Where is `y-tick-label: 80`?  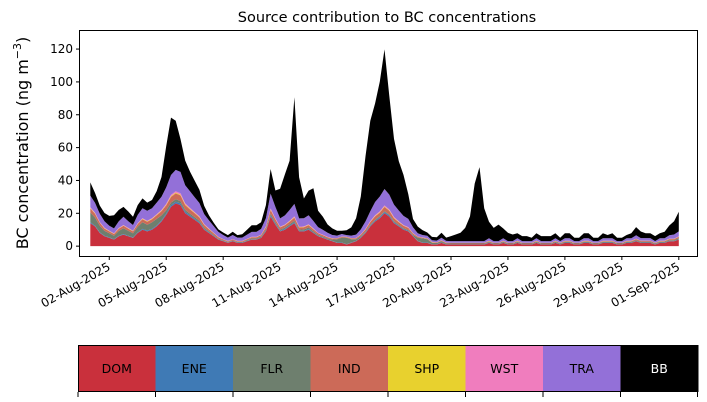 y-tick-label: 80 is located at coordinates (65, 115).